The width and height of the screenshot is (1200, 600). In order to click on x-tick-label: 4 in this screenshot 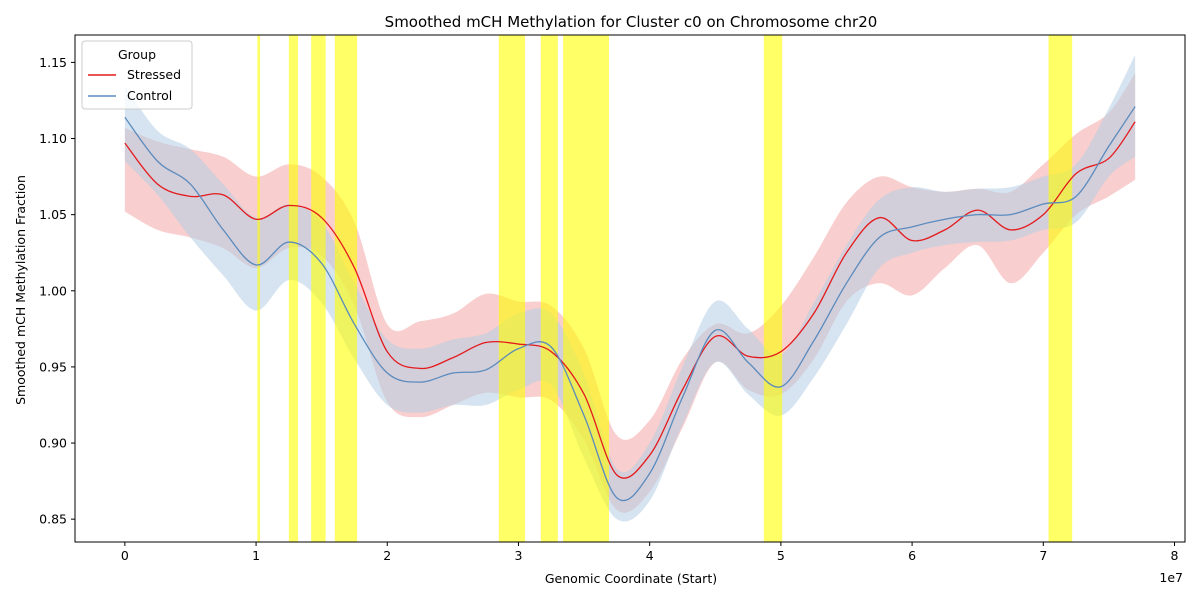, I will do `click(650, 555)`.